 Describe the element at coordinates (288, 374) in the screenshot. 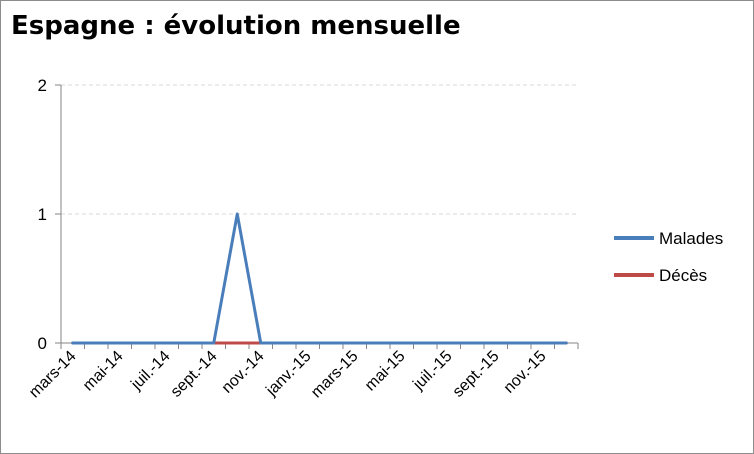

I see `x-tick-label: janv.-15` at that location.